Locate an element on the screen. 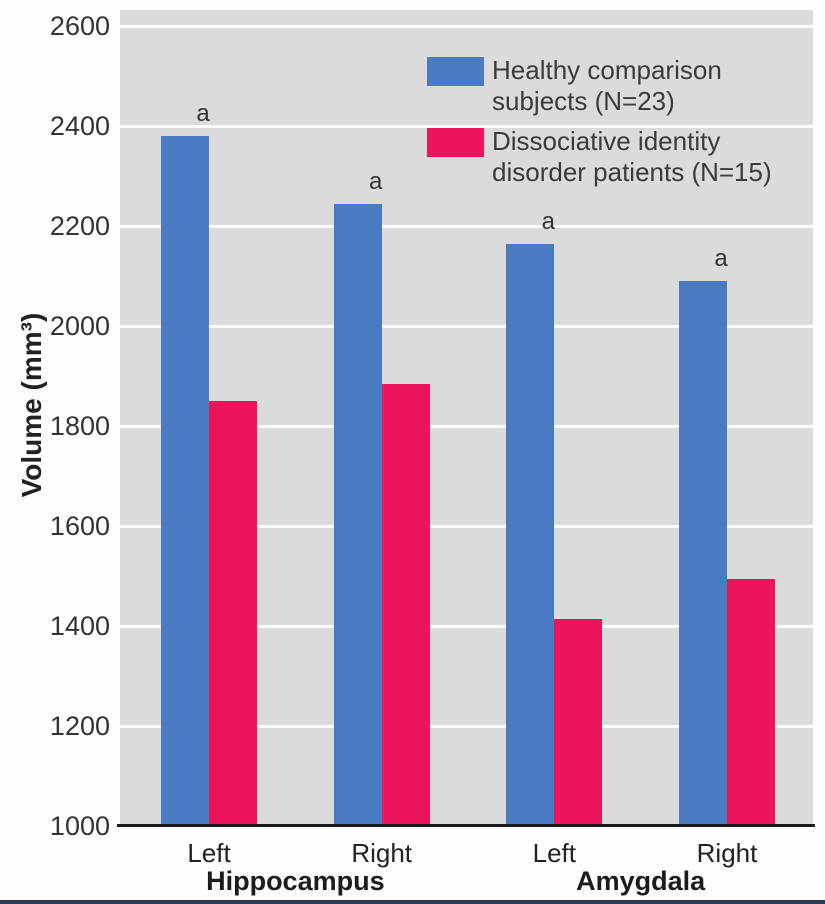  y-tick-label-1400: 1400 is located at coordinates (79, 626).